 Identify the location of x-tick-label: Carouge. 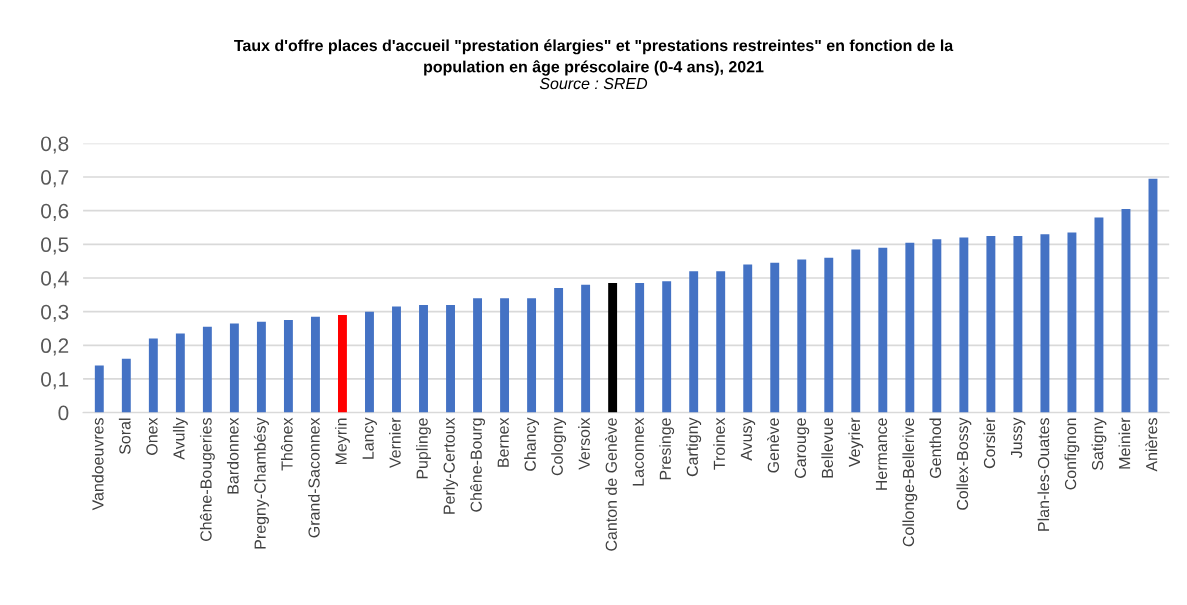
(802, 448).